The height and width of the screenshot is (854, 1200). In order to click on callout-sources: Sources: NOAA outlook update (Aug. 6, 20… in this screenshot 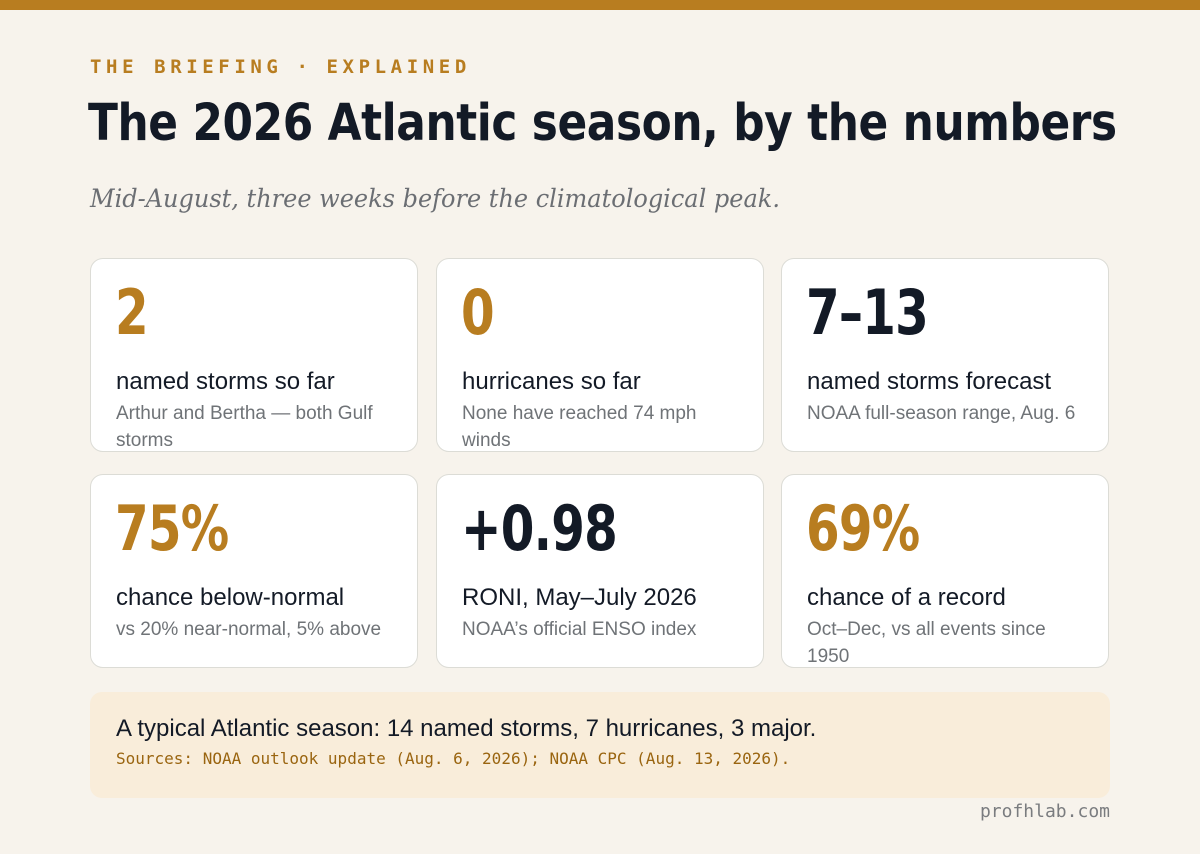, I will do `click(453, 758)`.